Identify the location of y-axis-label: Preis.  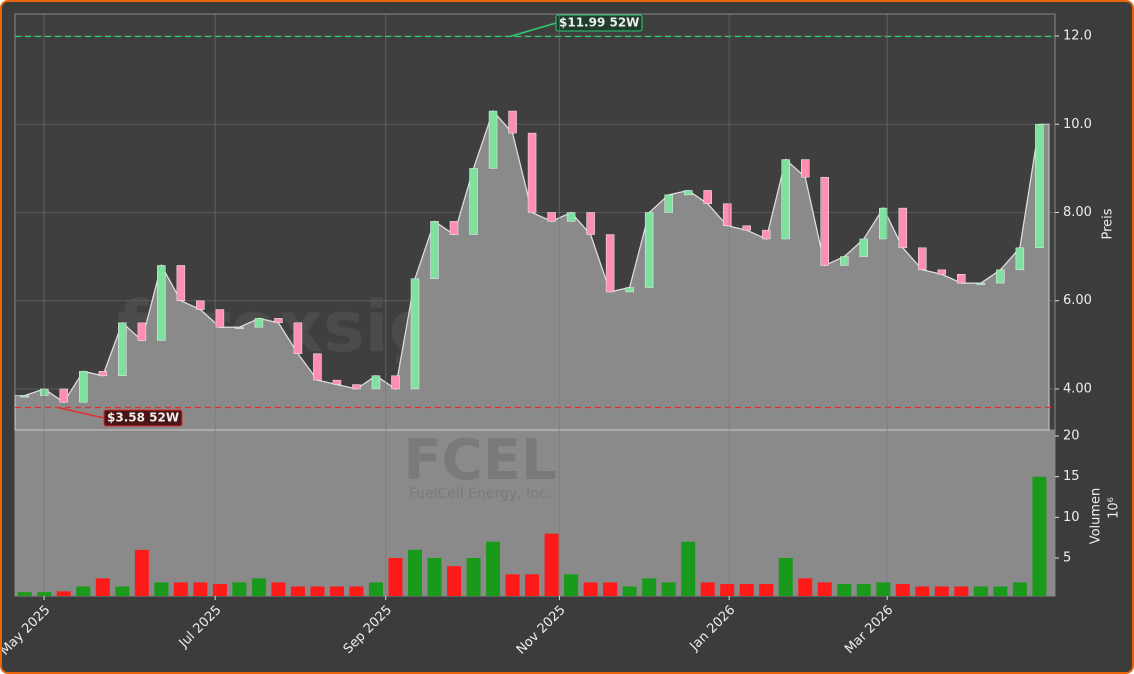
(1108, 223).